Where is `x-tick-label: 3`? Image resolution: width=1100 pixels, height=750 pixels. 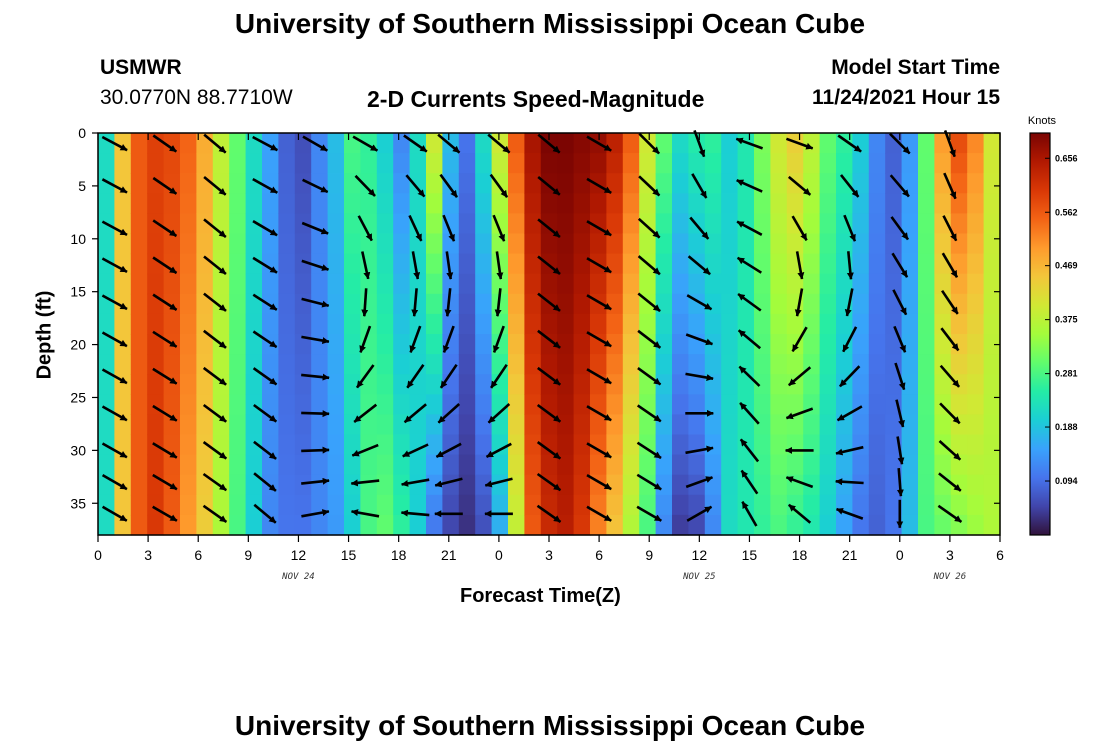
x-tick-label: 3 is located at coordinates (148, 555).